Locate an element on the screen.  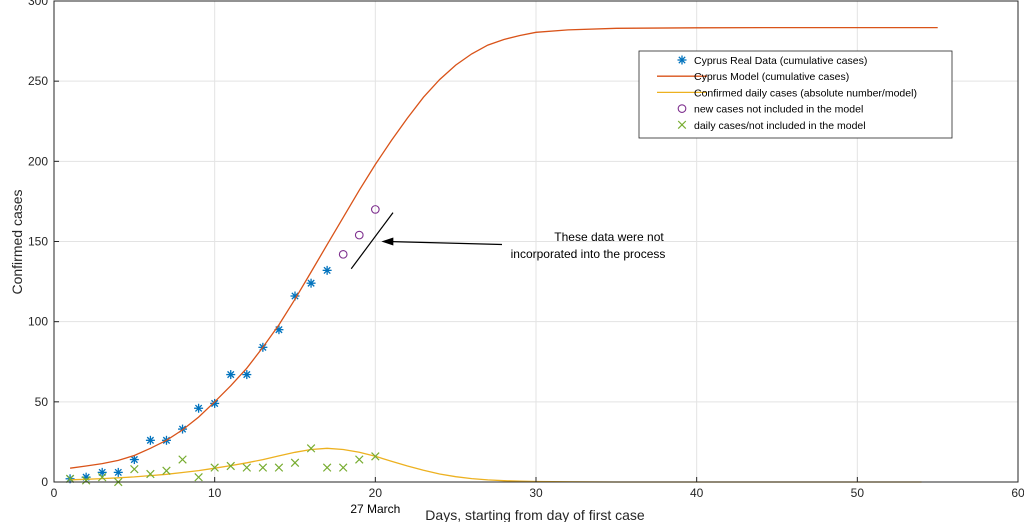
legend-item: new cases not included in the model is located at coordinates (770, 110).